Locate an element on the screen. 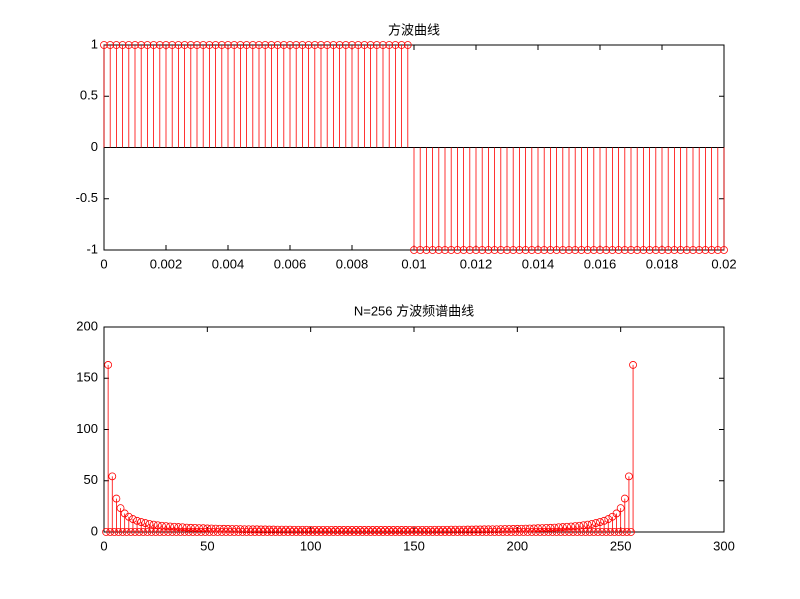  chart-title: N=256 方波频谱曲线 is located at coordinates (414, 310).